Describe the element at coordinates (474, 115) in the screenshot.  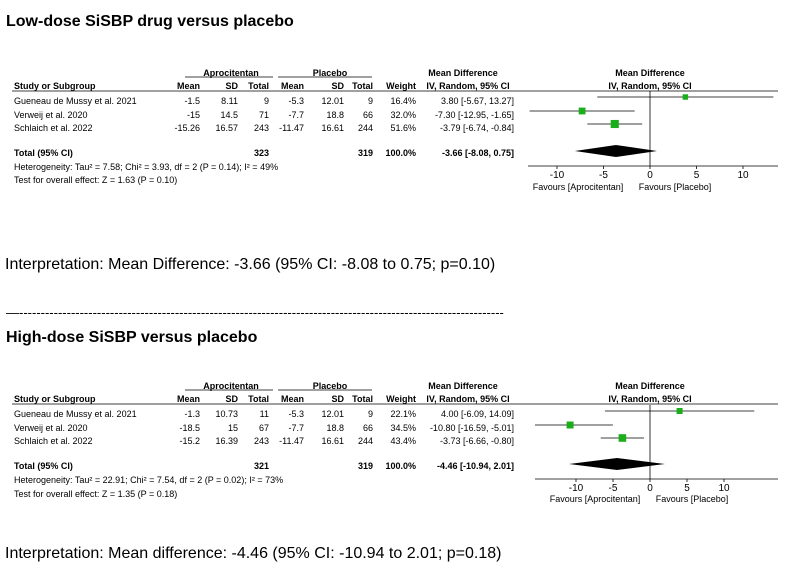
I see `s1-row1-ci: -7.30 [-12.95, -1.65]` at that location.